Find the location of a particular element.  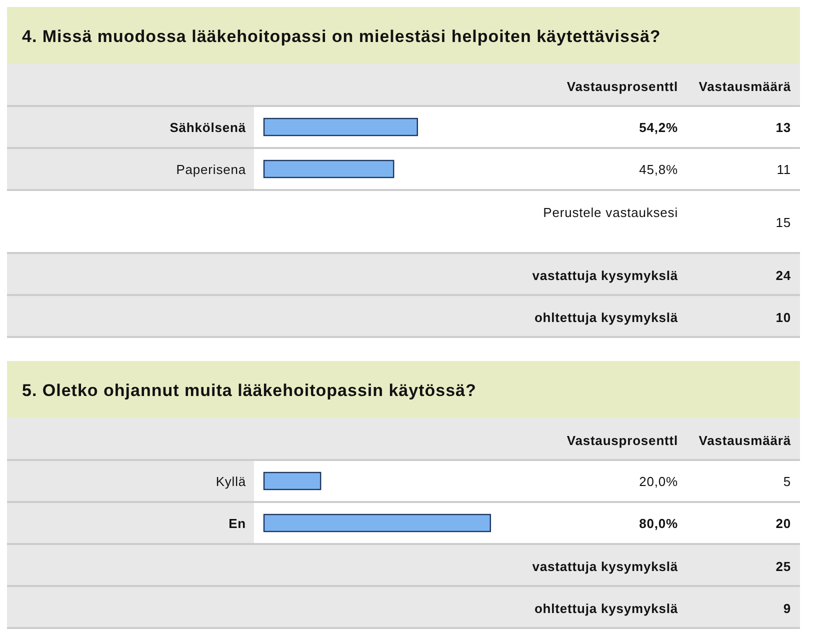

y-tick-label: En is located at coordinates (237, 523).